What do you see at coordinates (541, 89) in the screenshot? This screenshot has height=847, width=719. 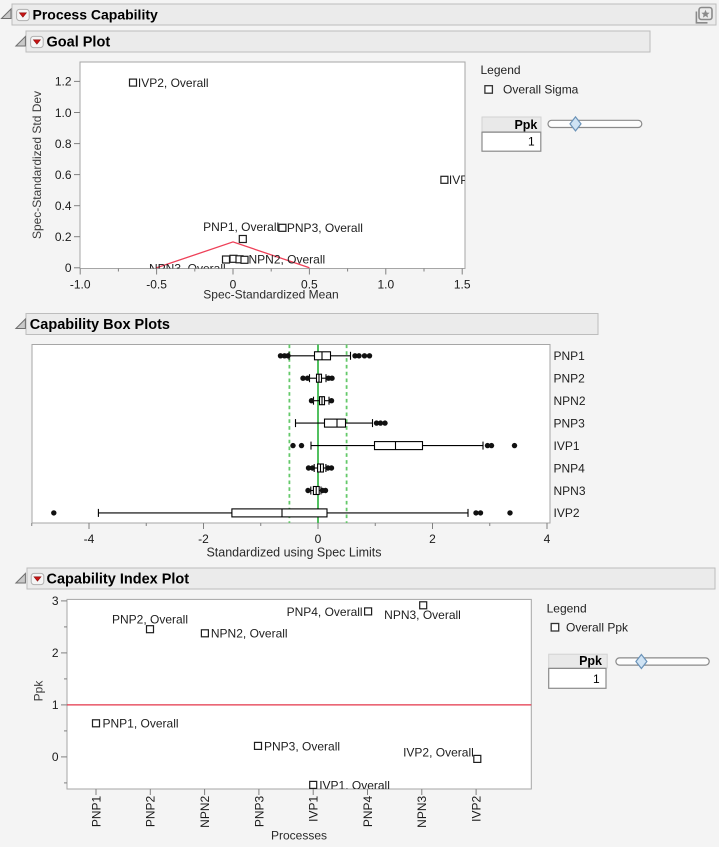 I see `svg-text: Overall Sigma` at bounding box center [541, 89].